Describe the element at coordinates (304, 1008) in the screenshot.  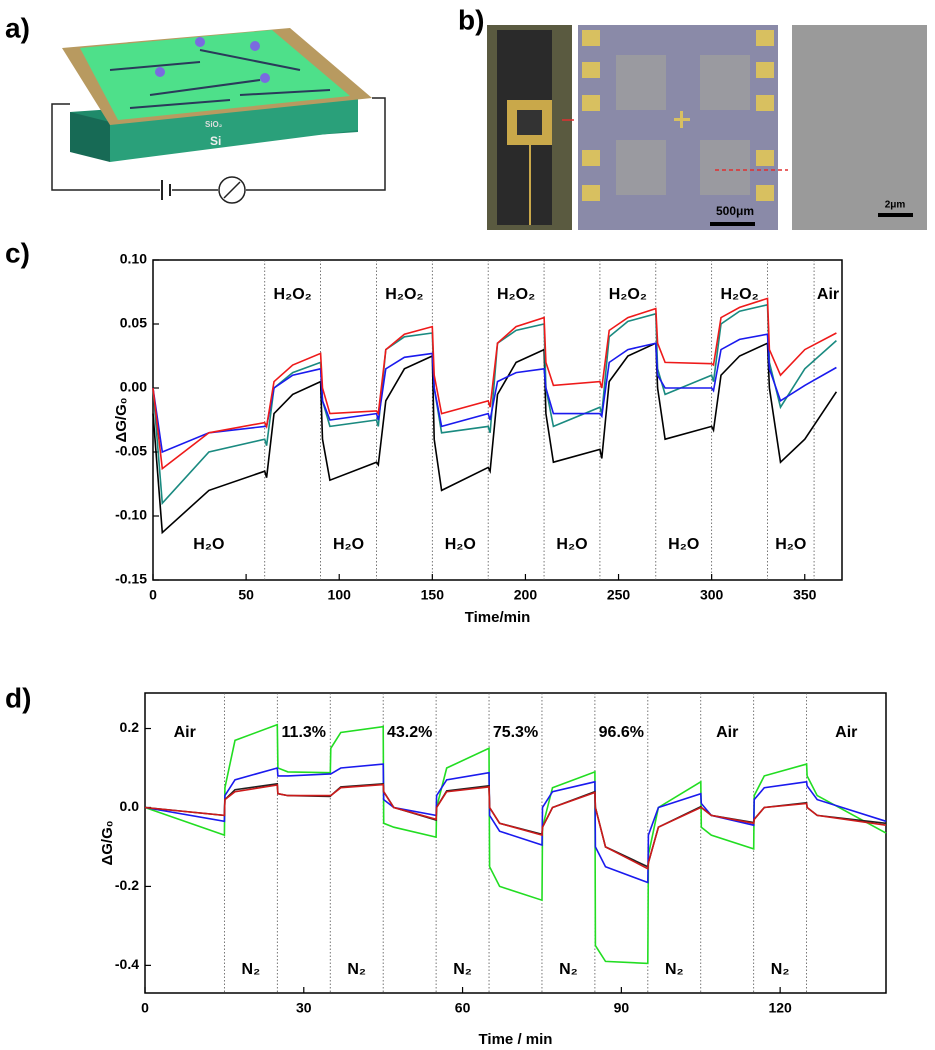
I see `x-tick-label: 30` at that location.